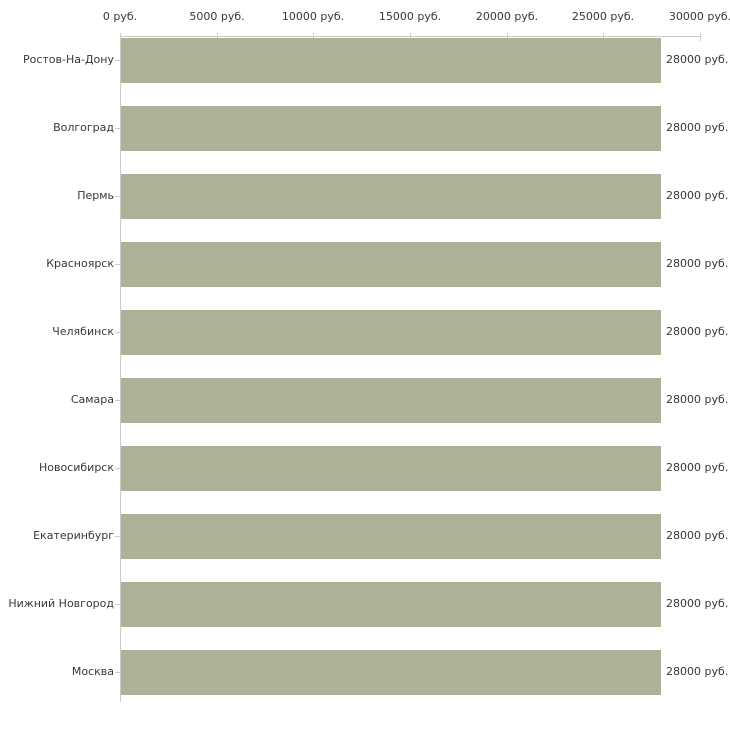 The width and height of the screenshot is (730, 730). What do you see at coordinates (507, 16) in the screenshot?
I see `x-axis-tick-label: 20000 руб.` at bounding box center [507, 16].